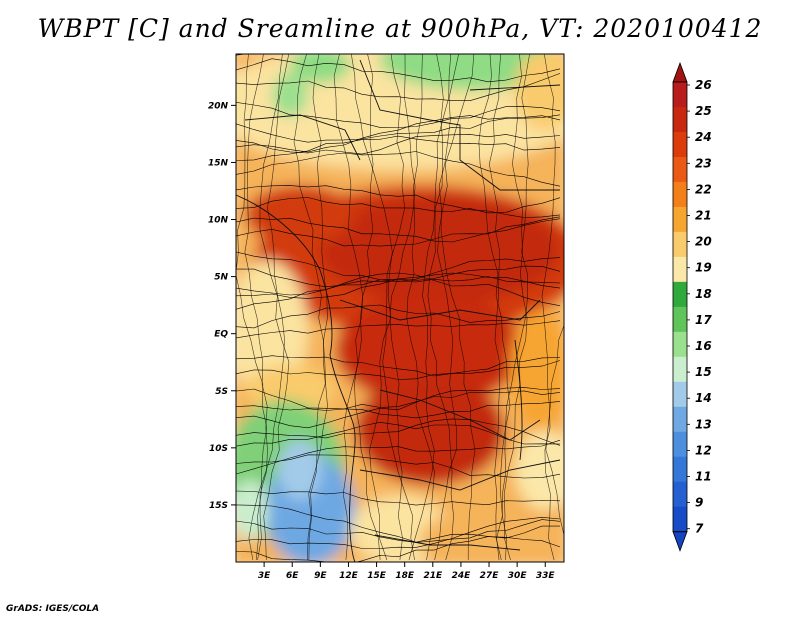 The height and width of the screenshot is (618, 800). What do you see at coordinates (699, 529) in the screenshot?
I see `colorbar-label: 7` at bounding box center [699, 529].